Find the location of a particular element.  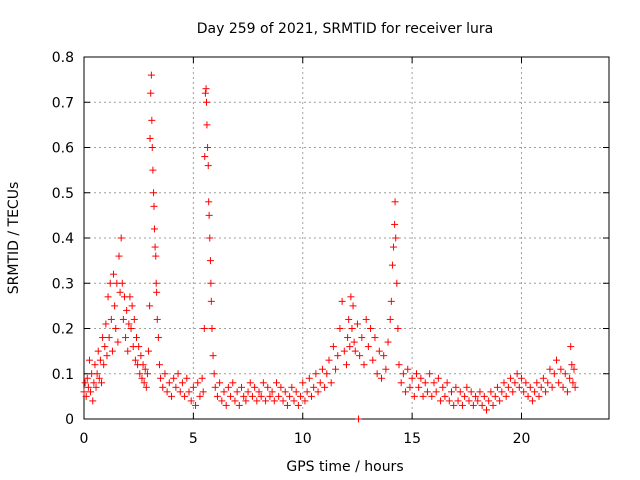

y-tick-label: 0.4 is located at coordinates (63, 239).